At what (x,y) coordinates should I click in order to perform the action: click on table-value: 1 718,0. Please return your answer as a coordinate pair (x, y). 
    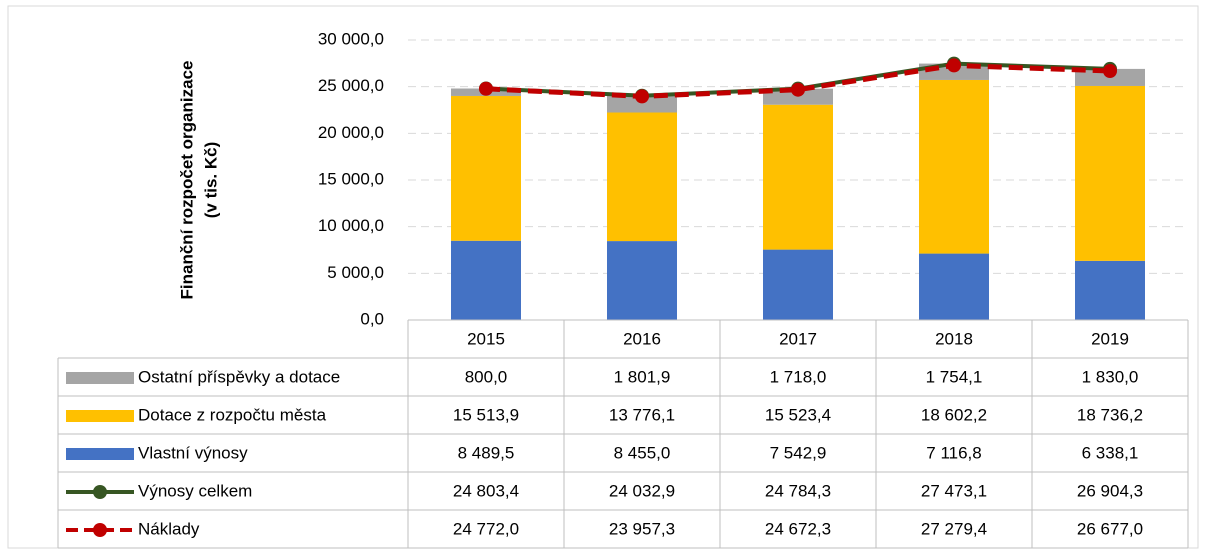
    Looking at the image, I should click on (798, 376).